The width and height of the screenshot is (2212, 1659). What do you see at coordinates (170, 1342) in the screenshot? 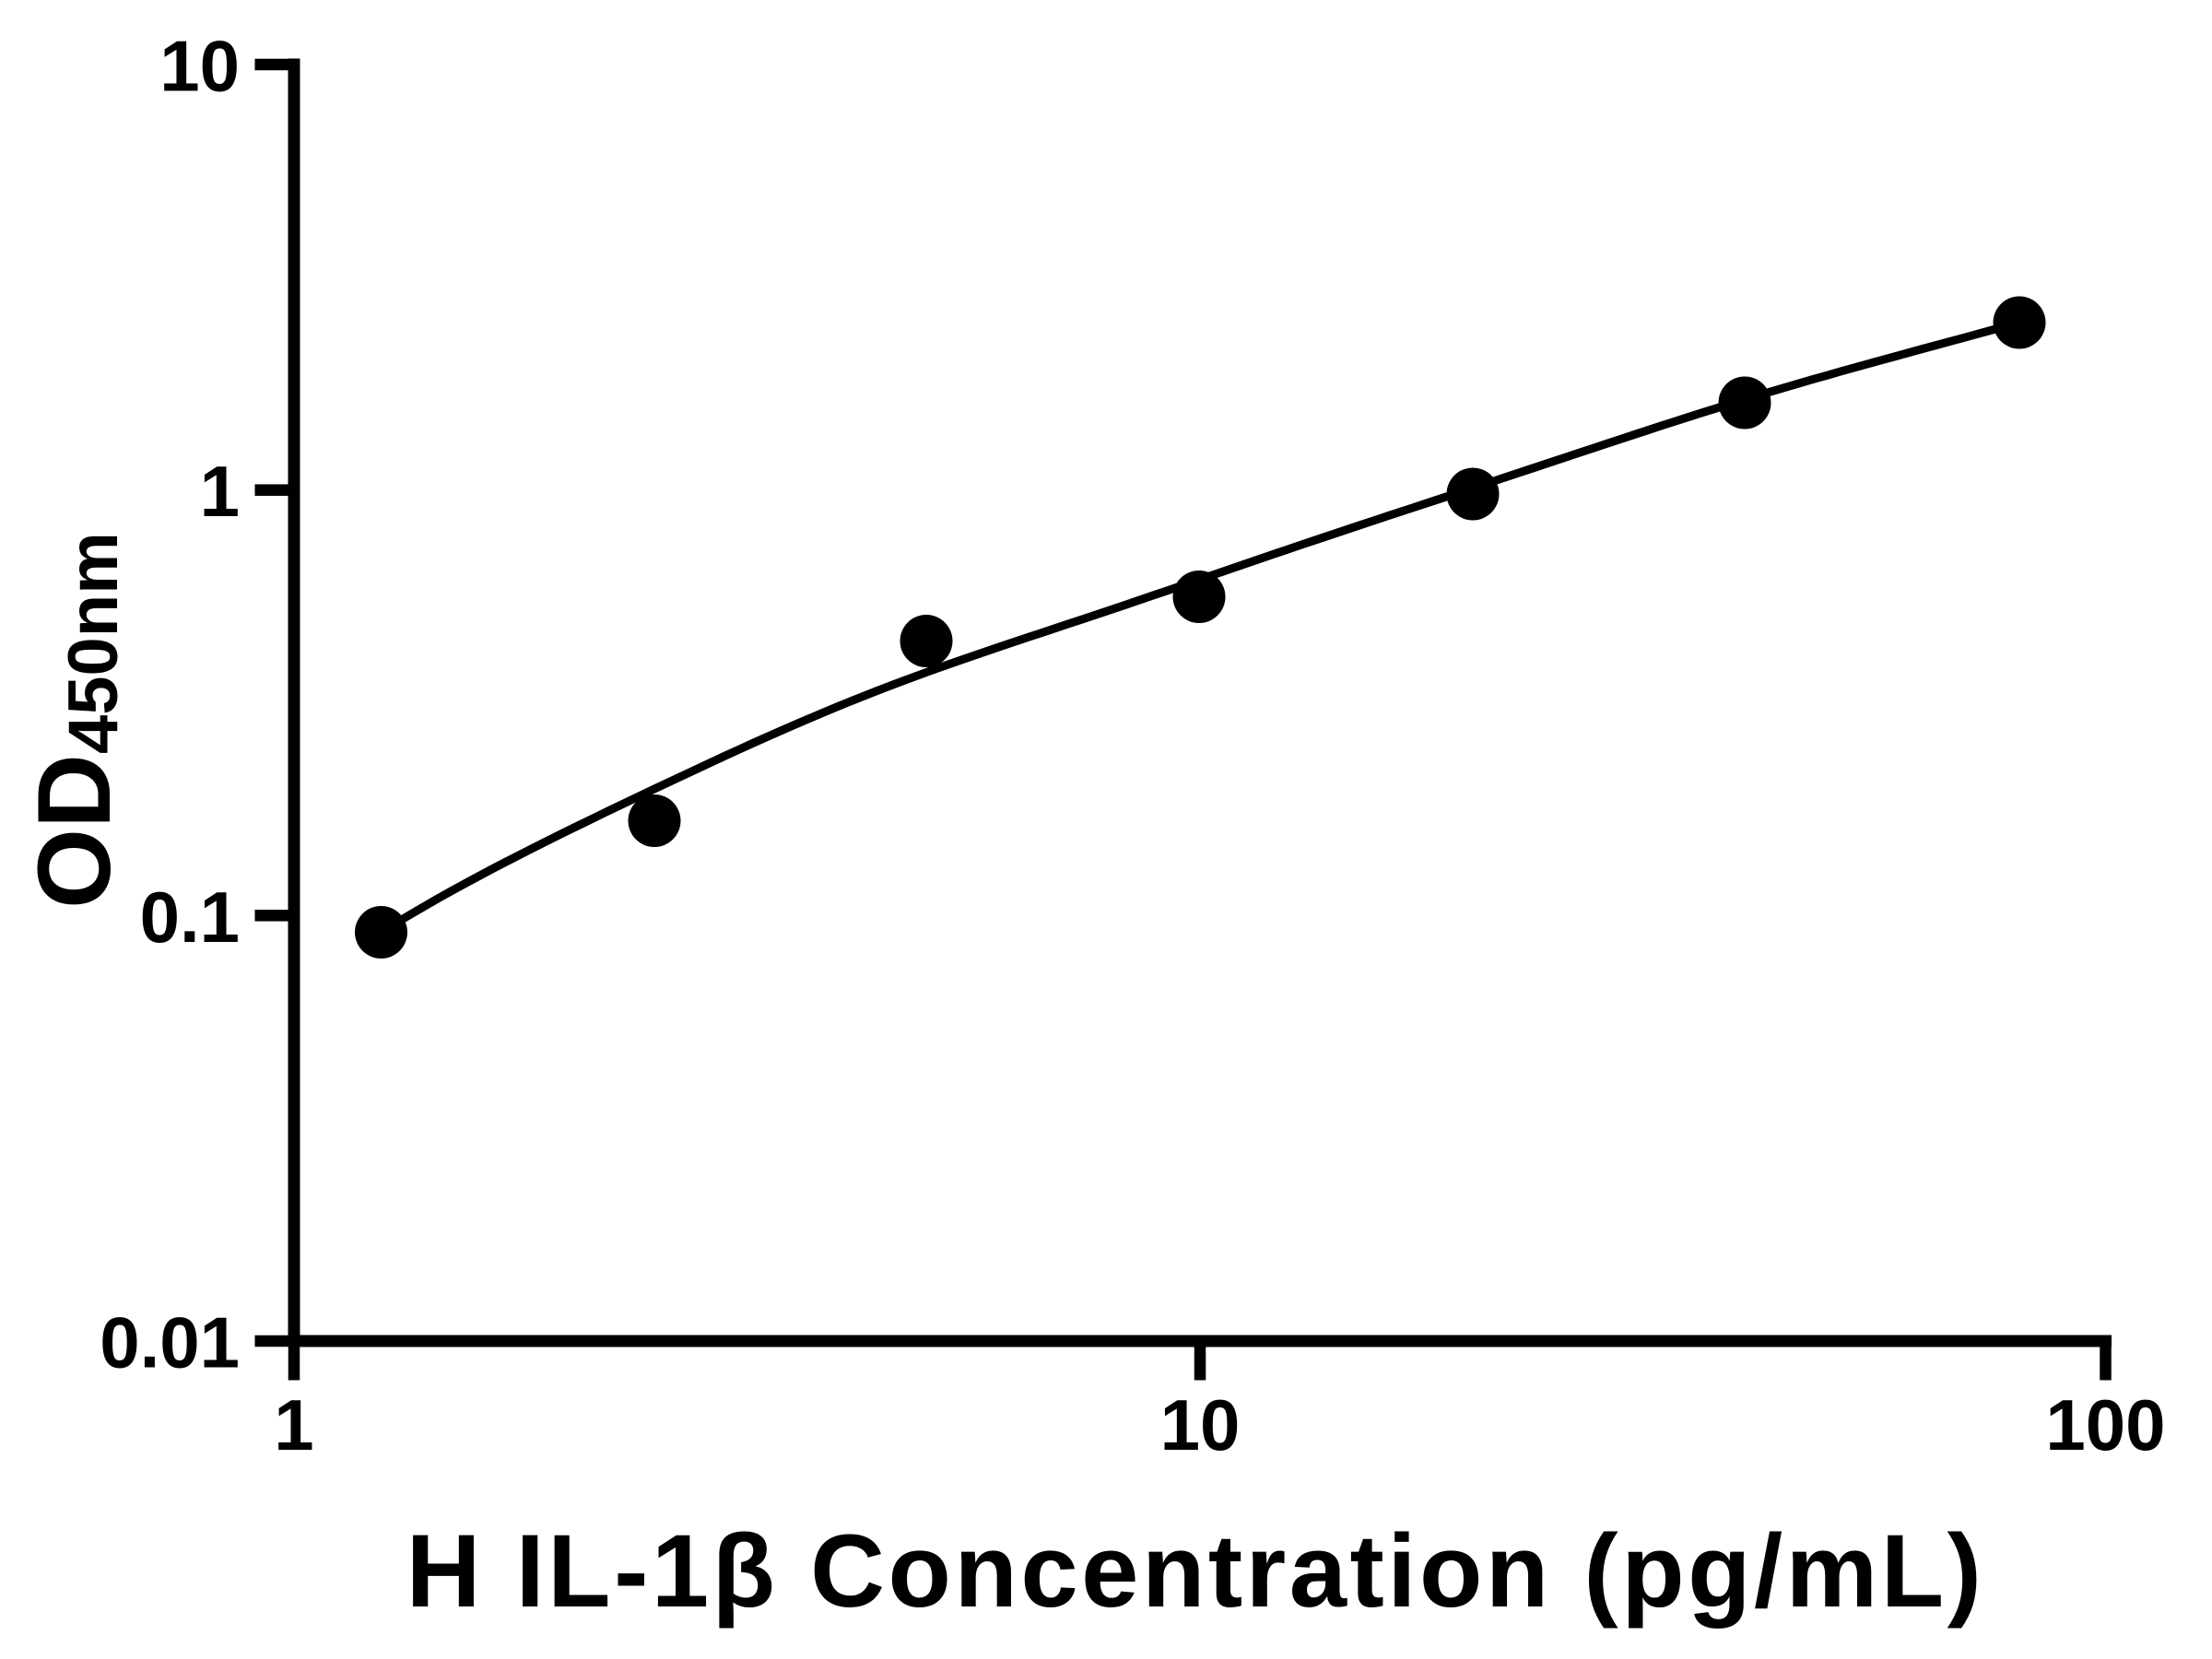
I see `svg-text: 0.01` at bounding box center [170, 1342].